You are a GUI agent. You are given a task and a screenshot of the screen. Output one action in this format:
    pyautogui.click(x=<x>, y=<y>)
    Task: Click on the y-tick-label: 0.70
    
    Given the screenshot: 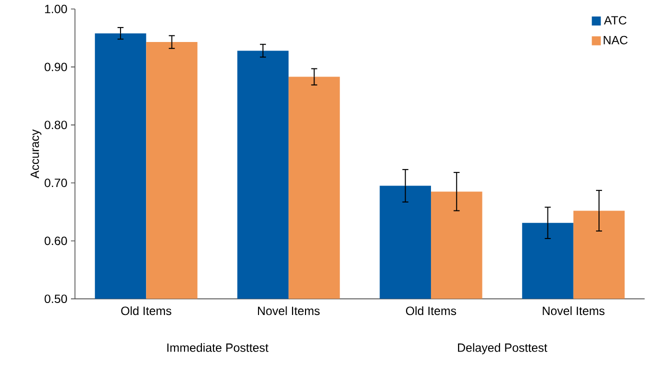 What is the action you would take?
    pyautogui.click(x=55, y=183)
    